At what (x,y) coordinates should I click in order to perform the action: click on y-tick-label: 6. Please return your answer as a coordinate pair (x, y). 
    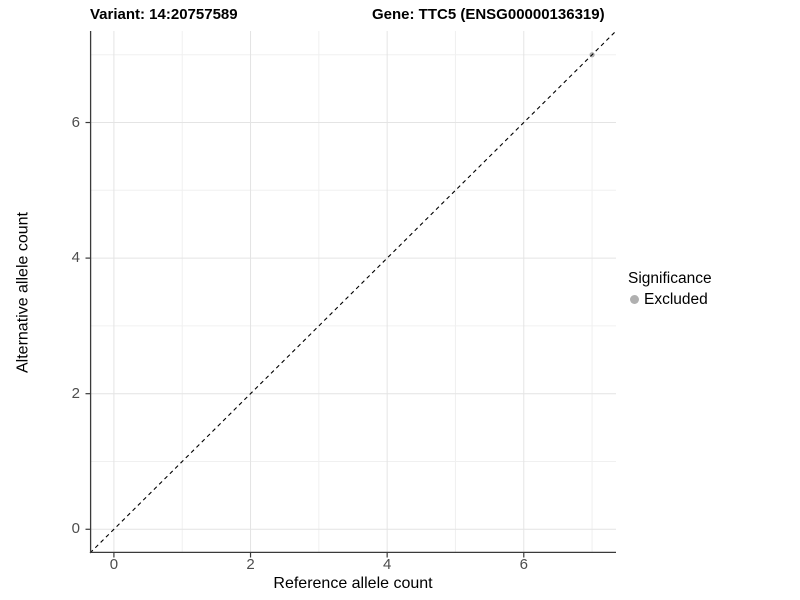
    Looking at the image, I should click on (75, 122).